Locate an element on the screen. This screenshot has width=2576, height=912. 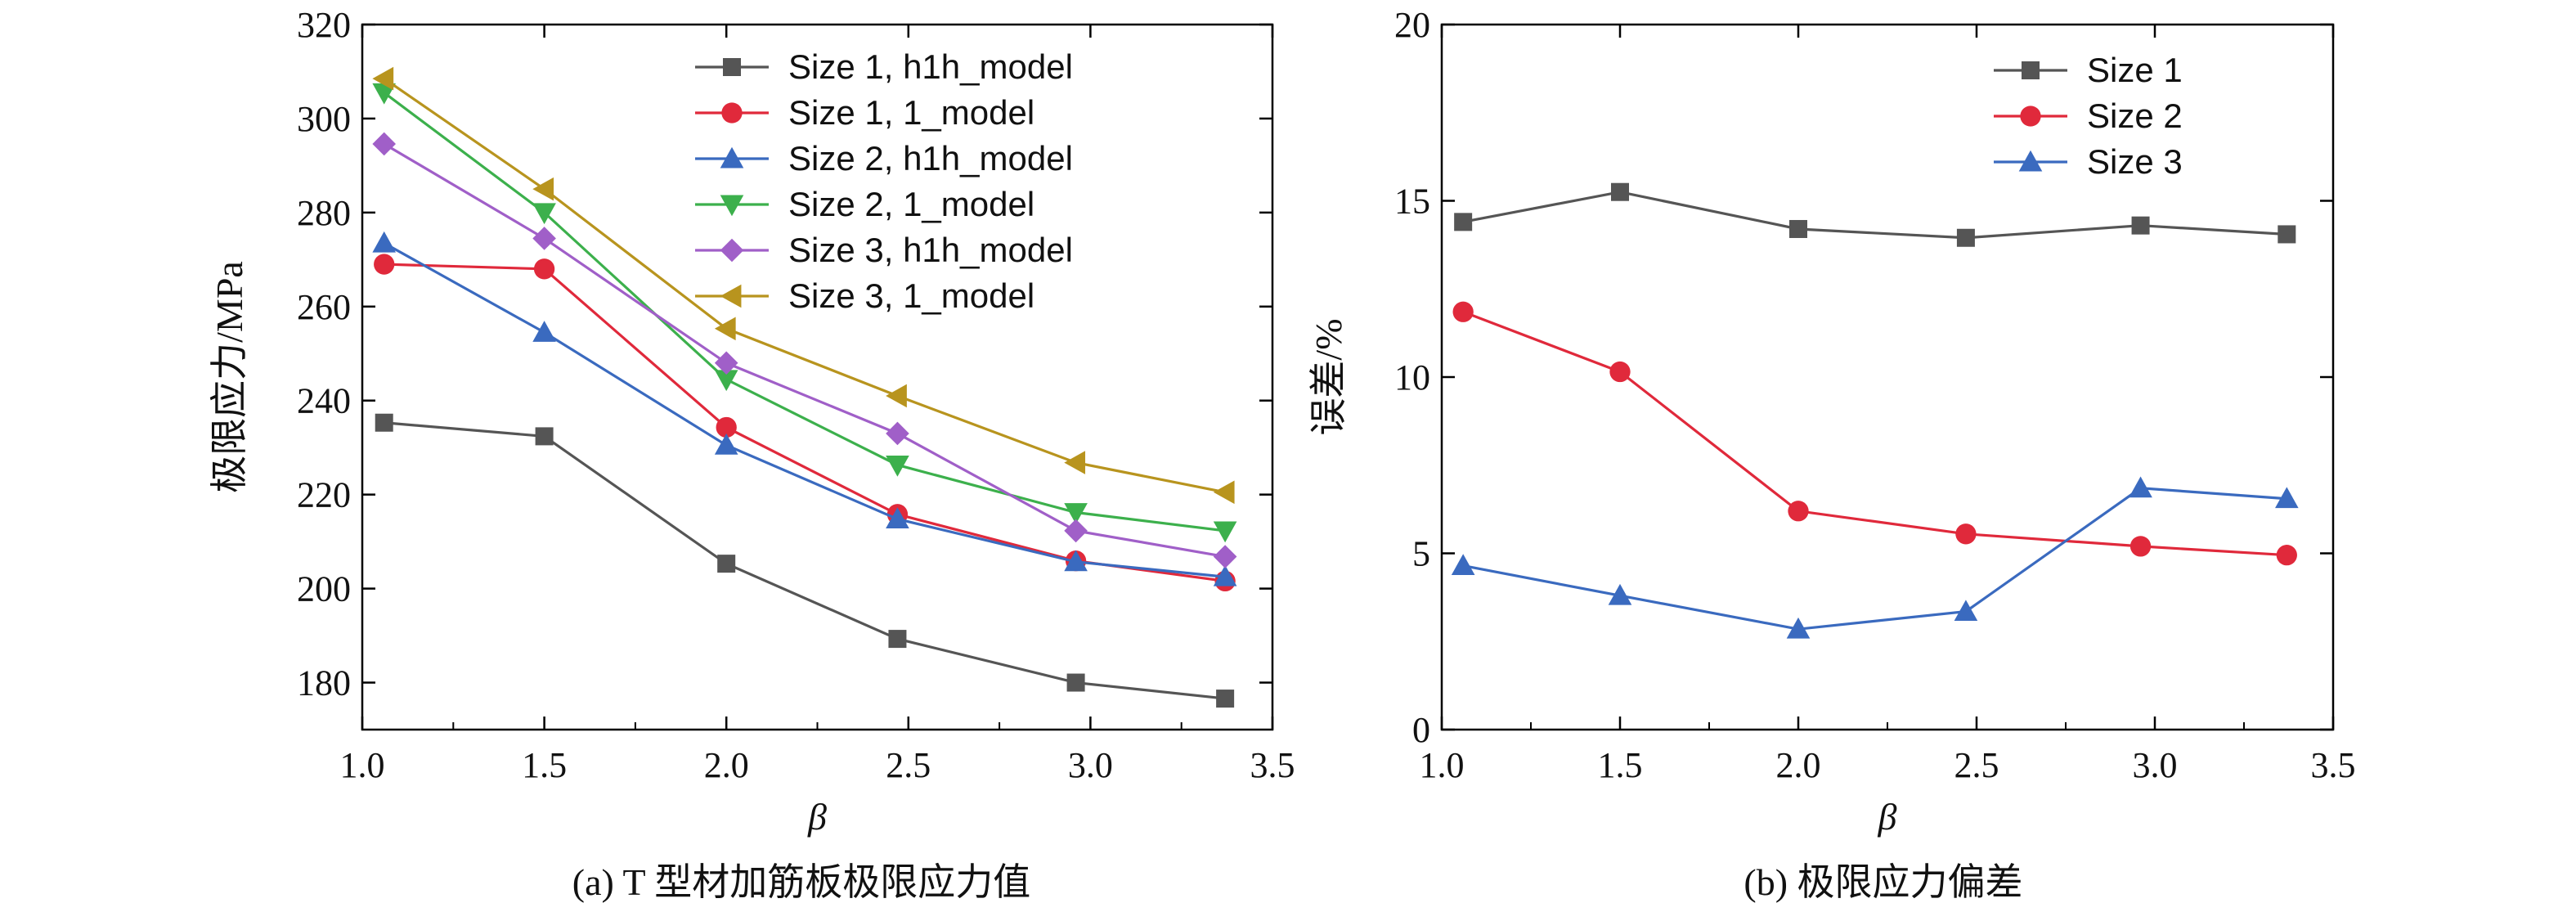
legend-label: Size 1, h1h_model is located at coordinates (931, 66).